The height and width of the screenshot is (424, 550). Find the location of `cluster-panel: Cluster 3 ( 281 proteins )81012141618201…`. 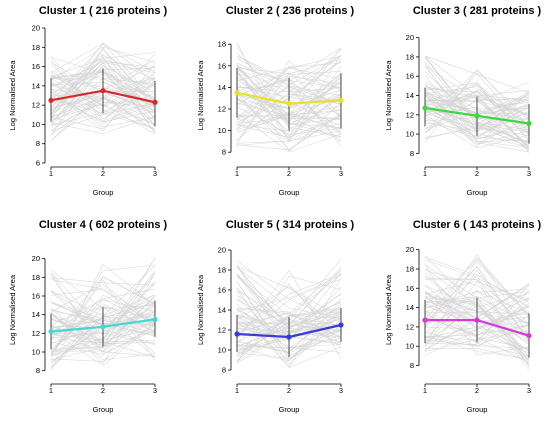

cluster-panel: Cluster 3 ( 281 proteins )81012141618201… is located at coordinates (463, 101).